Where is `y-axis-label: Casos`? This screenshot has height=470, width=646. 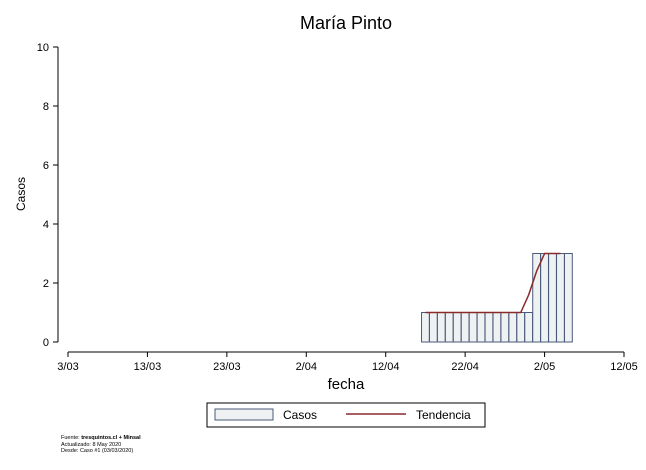
y-axis-label: Casos is located at coordinates (21, 194).